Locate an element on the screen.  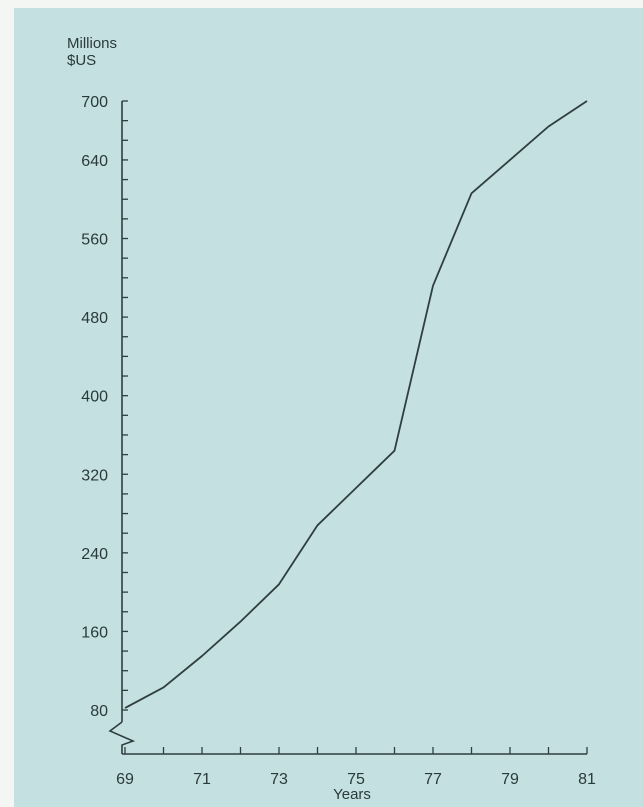
x-tick-label: 75 is located at coordinates (356, 779).